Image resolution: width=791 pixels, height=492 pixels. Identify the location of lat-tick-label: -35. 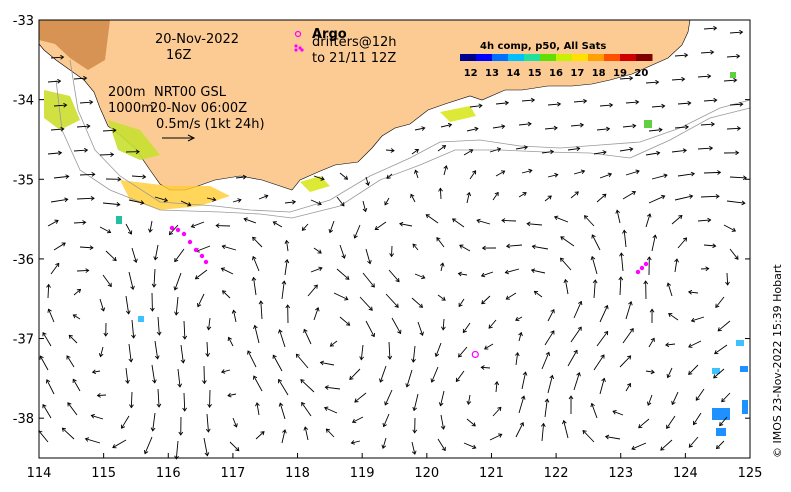
(23, 180).